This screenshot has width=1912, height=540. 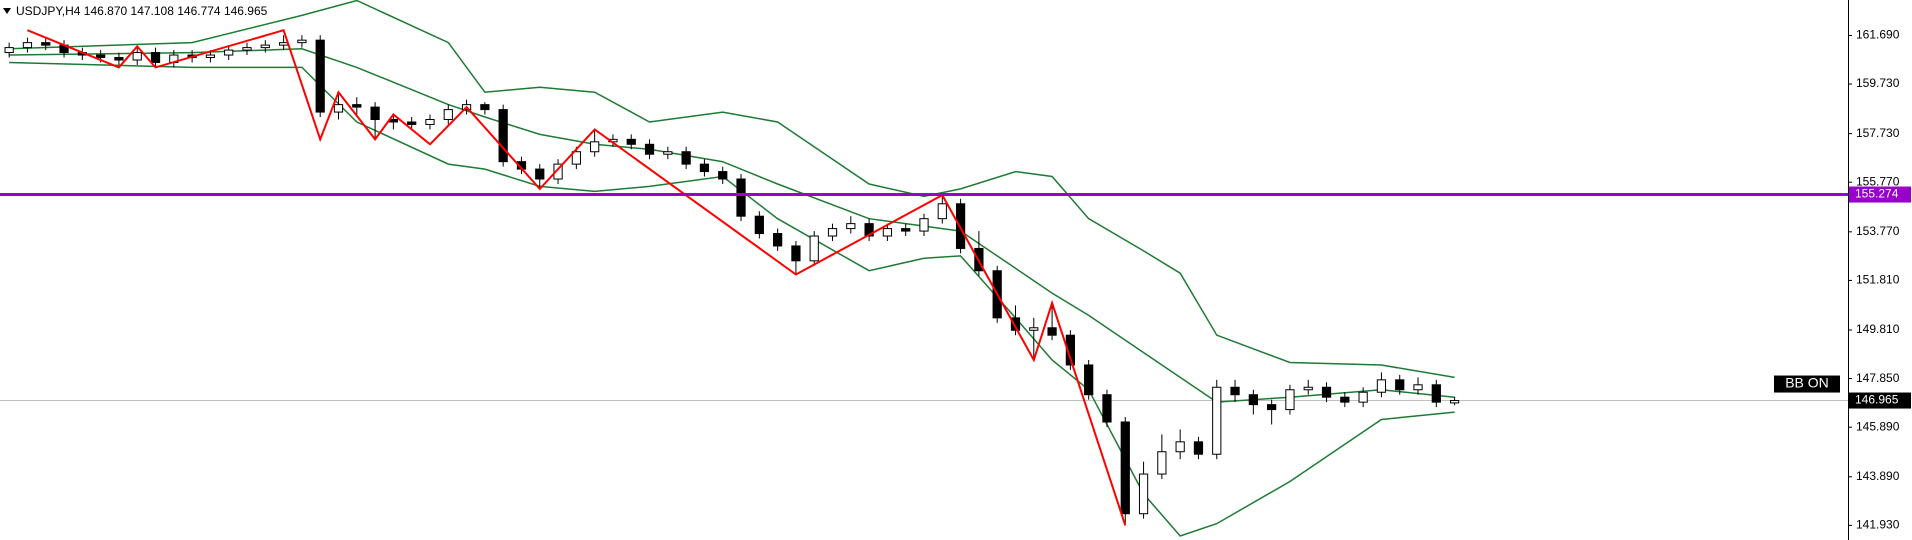 I want to click on last-price-box, so click(x=1880, y=400).